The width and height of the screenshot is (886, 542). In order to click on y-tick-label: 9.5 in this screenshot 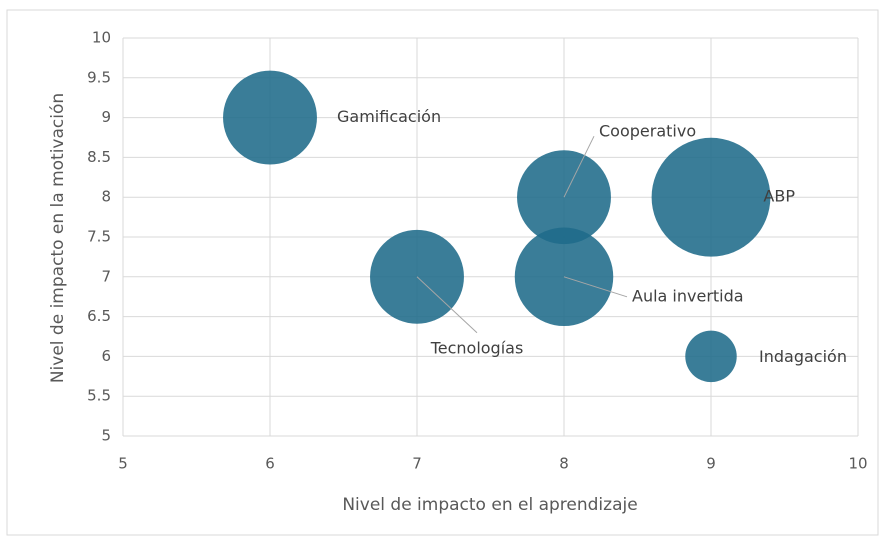, I will do `click(99, 77)`.